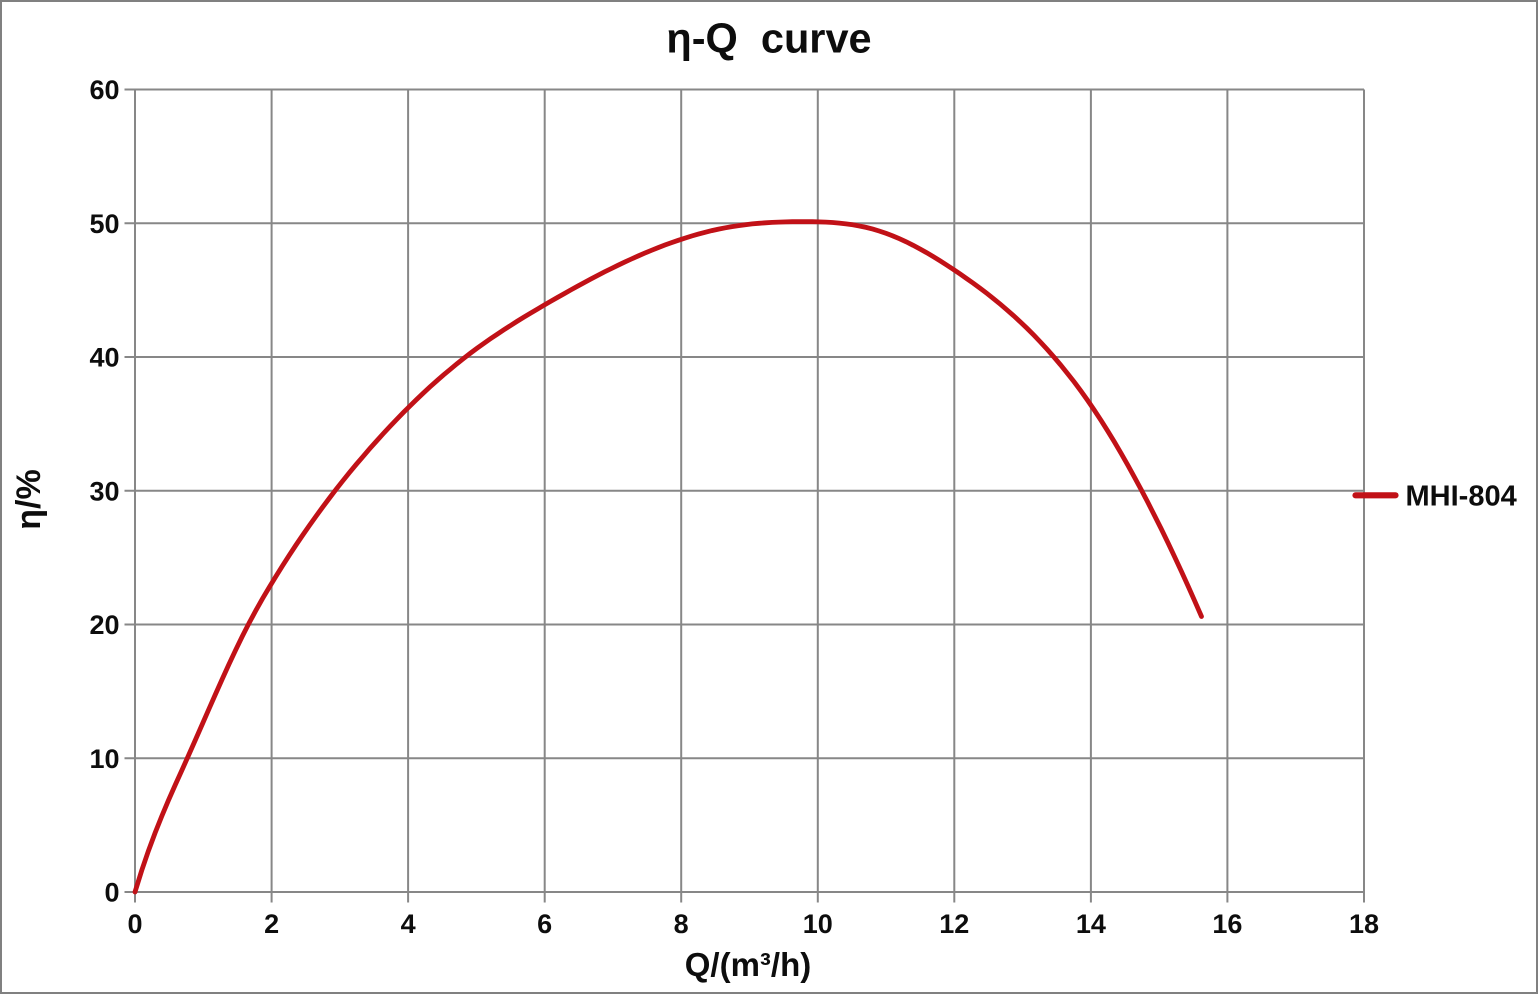  Describe the element at coordinates (681, 924) in the screenshot. I see `svg-text: 8` at that location.